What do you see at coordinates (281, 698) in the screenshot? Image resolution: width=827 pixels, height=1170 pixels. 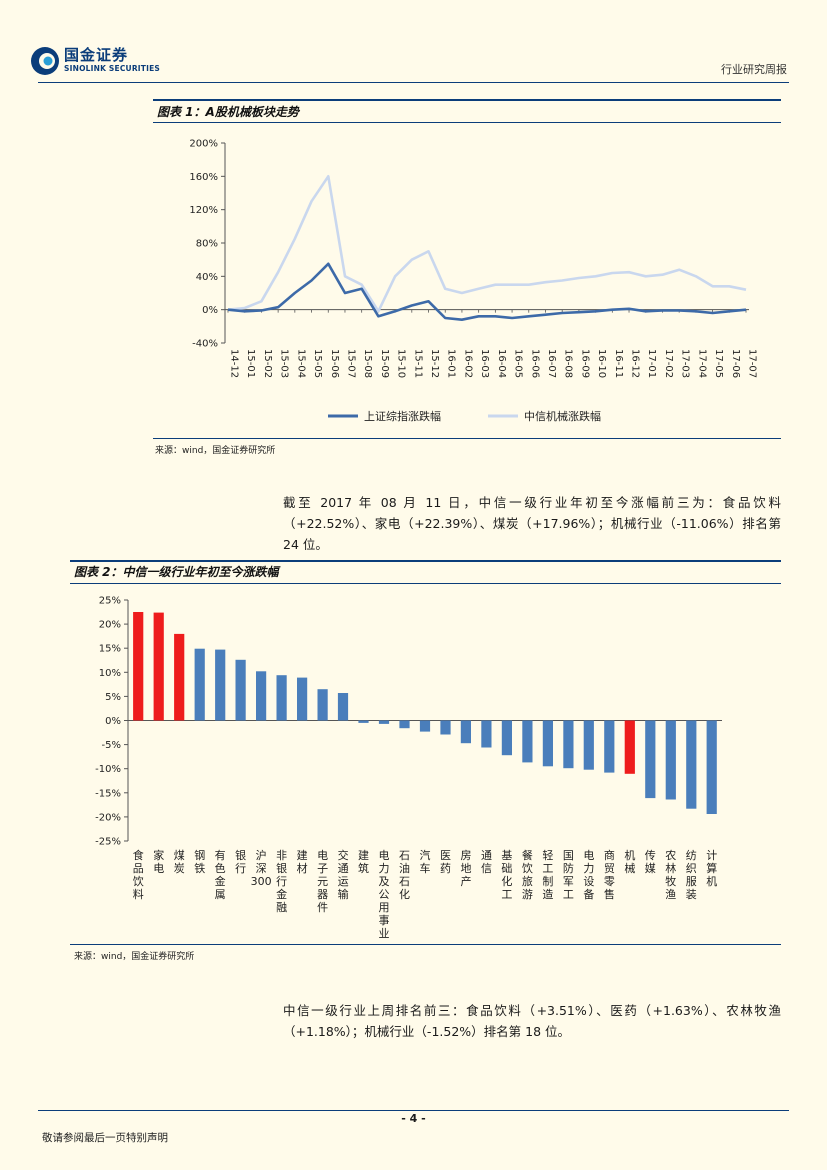 I see `bar-非银行金融` at bounding box center [281, 698].